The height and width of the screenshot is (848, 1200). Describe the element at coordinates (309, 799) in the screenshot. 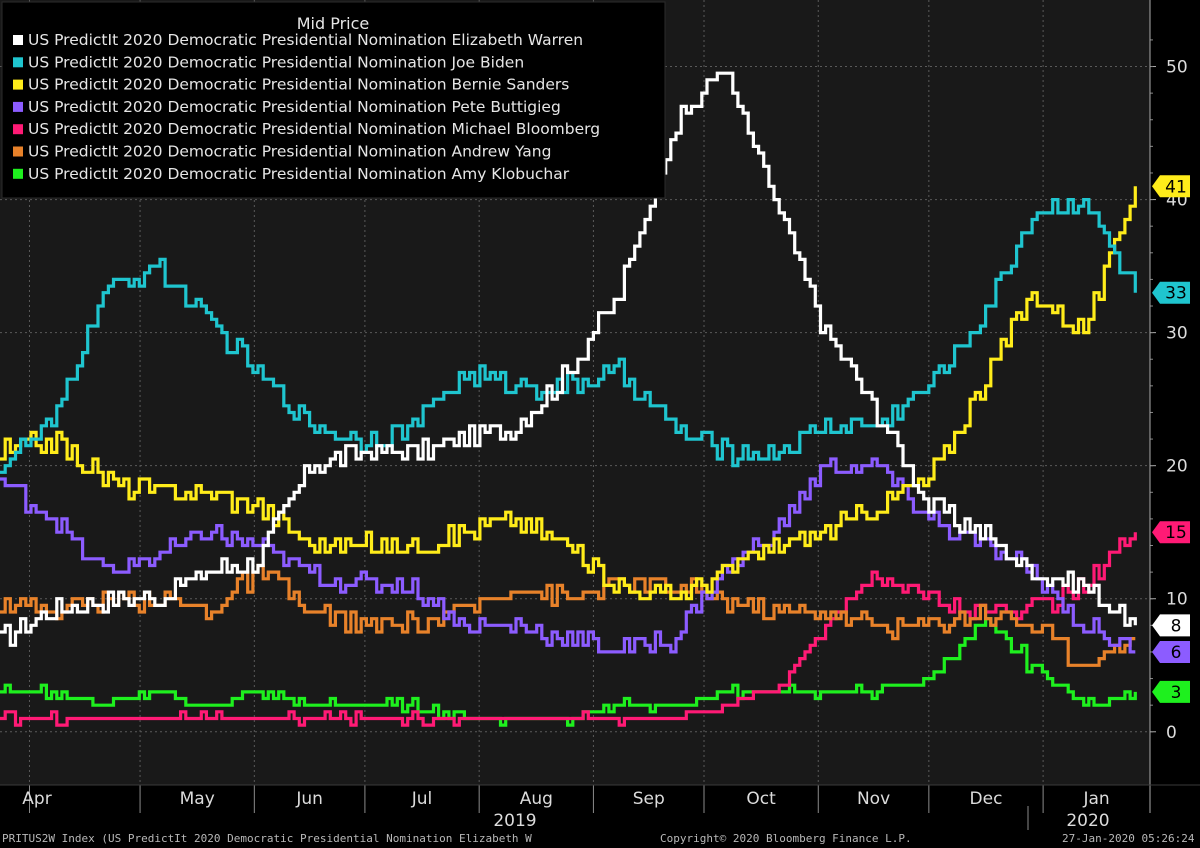

I see `x-tick-label: Jun` at that location.